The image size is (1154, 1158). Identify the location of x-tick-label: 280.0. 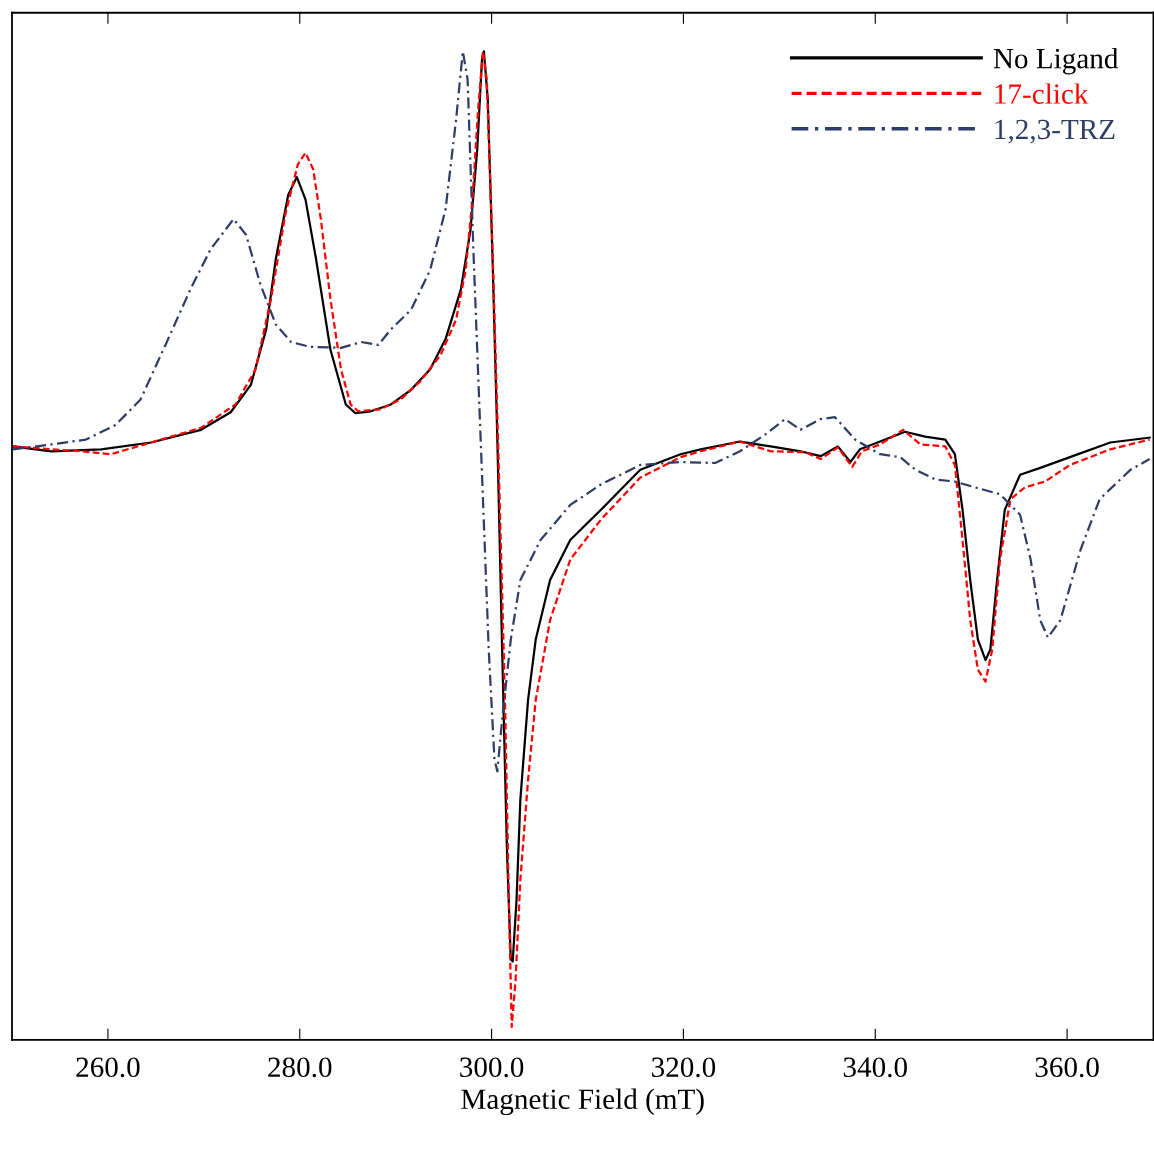
(300, 1067).